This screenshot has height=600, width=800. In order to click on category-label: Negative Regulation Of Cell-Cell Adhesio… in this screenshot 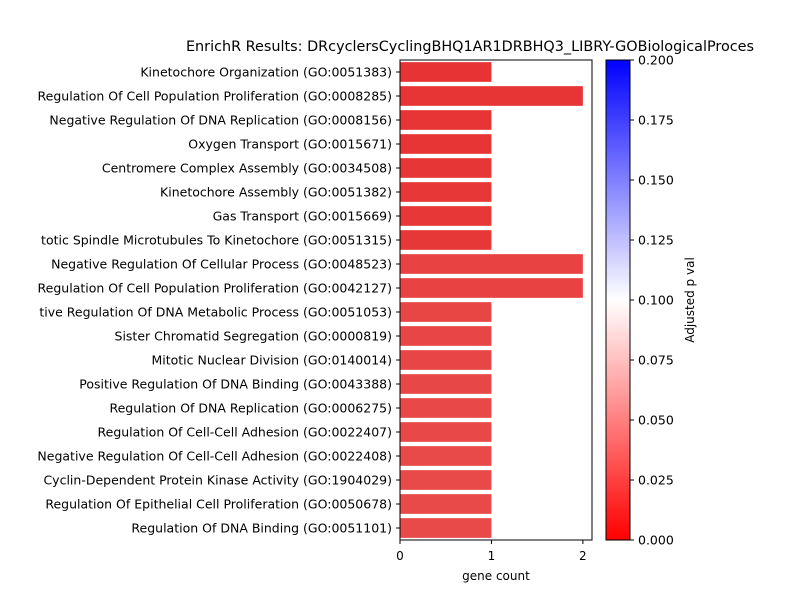, I will do `click(214, 456)`.